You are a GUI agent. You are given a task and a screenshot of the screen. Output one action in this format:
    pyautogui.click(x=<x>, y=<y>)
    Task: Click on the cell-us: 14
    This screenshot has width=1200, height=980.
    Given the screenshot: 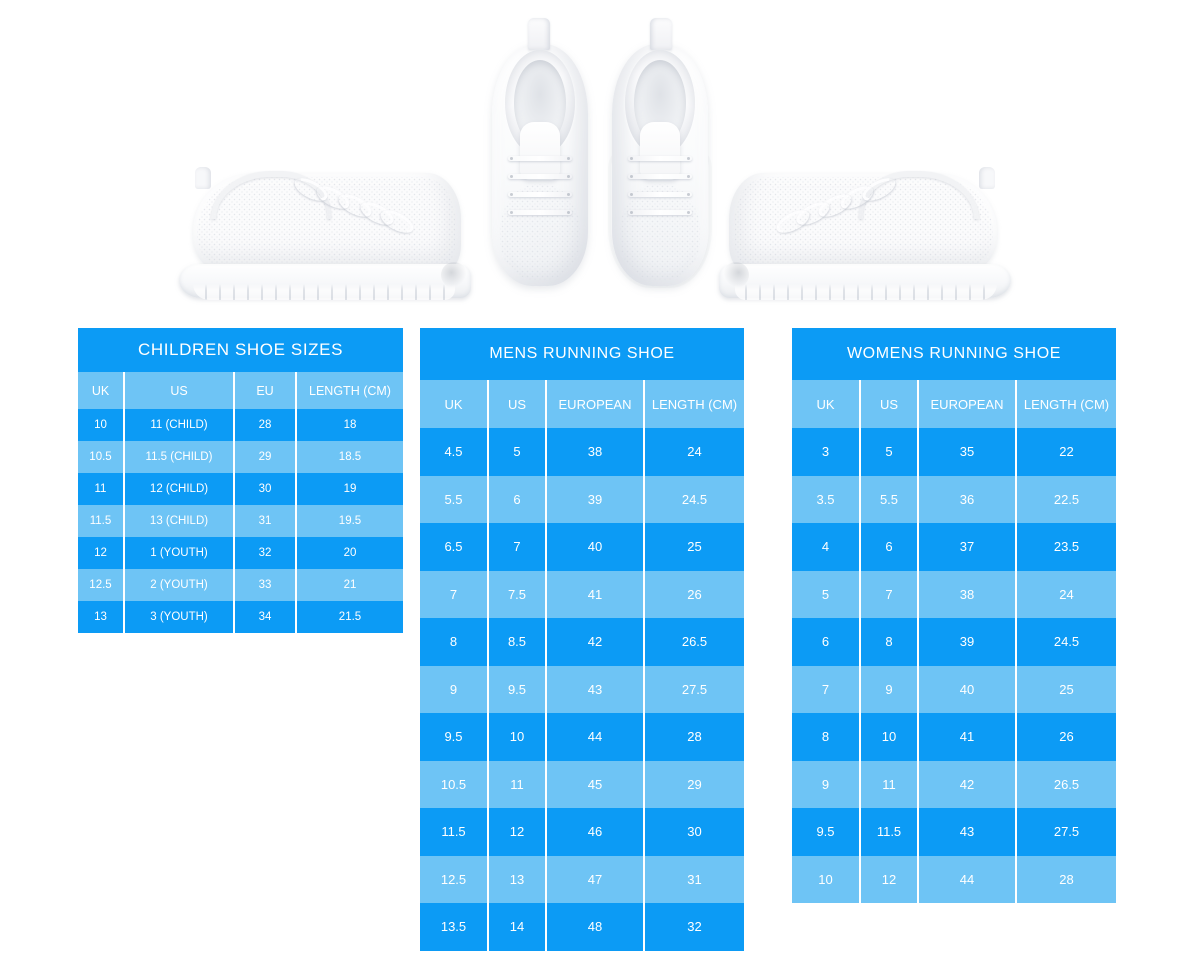 What is the action you would take?
    pyautogui.click(x=517, y=927)
    